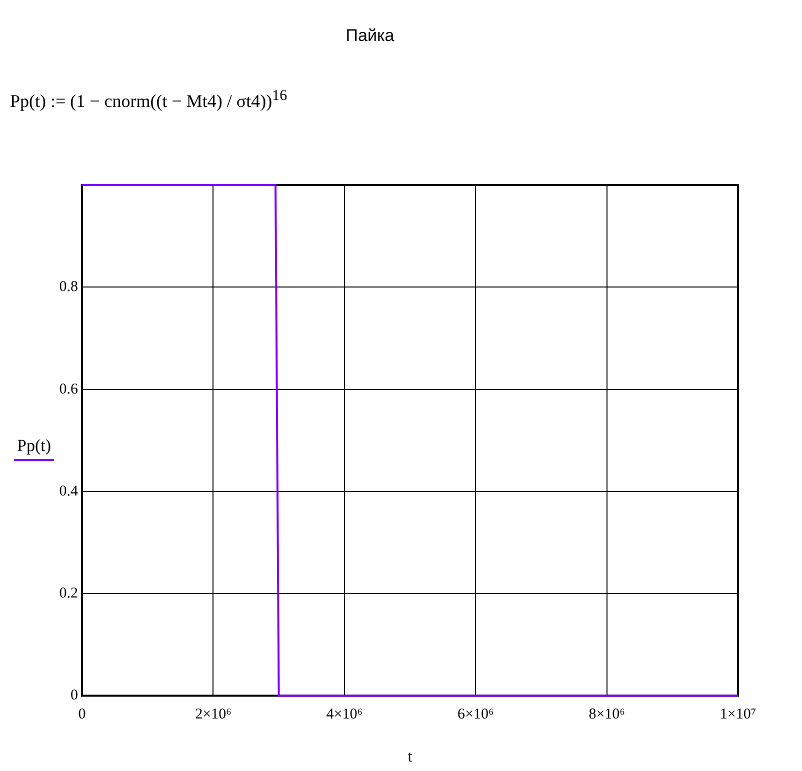 The width and height of the screenshot is (802, 771). Describe the element at coordinates (34, 446) in the screenshot. I see `text: Pp(t)` at that location.